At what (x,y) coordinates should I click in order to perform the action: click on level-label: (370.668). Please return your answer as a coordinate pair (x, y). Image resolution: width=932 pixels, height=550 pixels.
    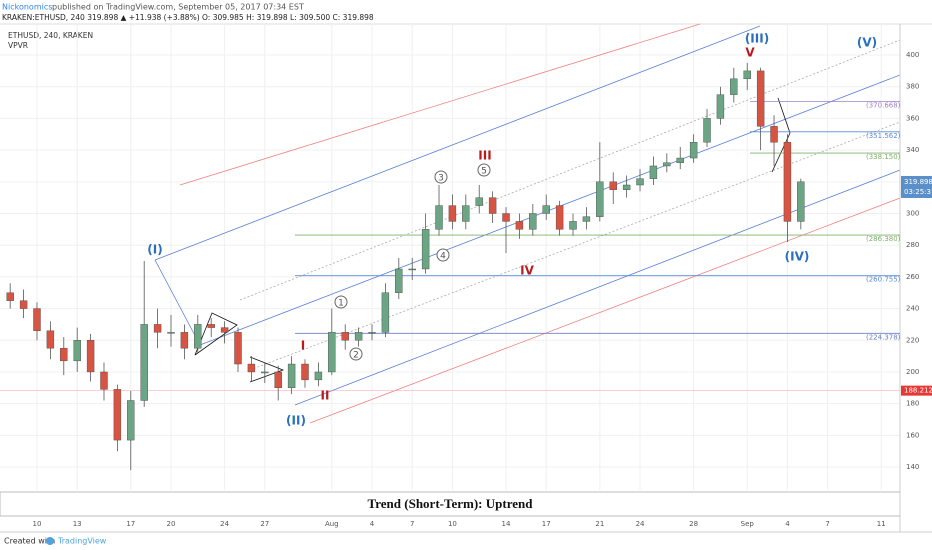
    Looking at the image, I should click on (883, 106).